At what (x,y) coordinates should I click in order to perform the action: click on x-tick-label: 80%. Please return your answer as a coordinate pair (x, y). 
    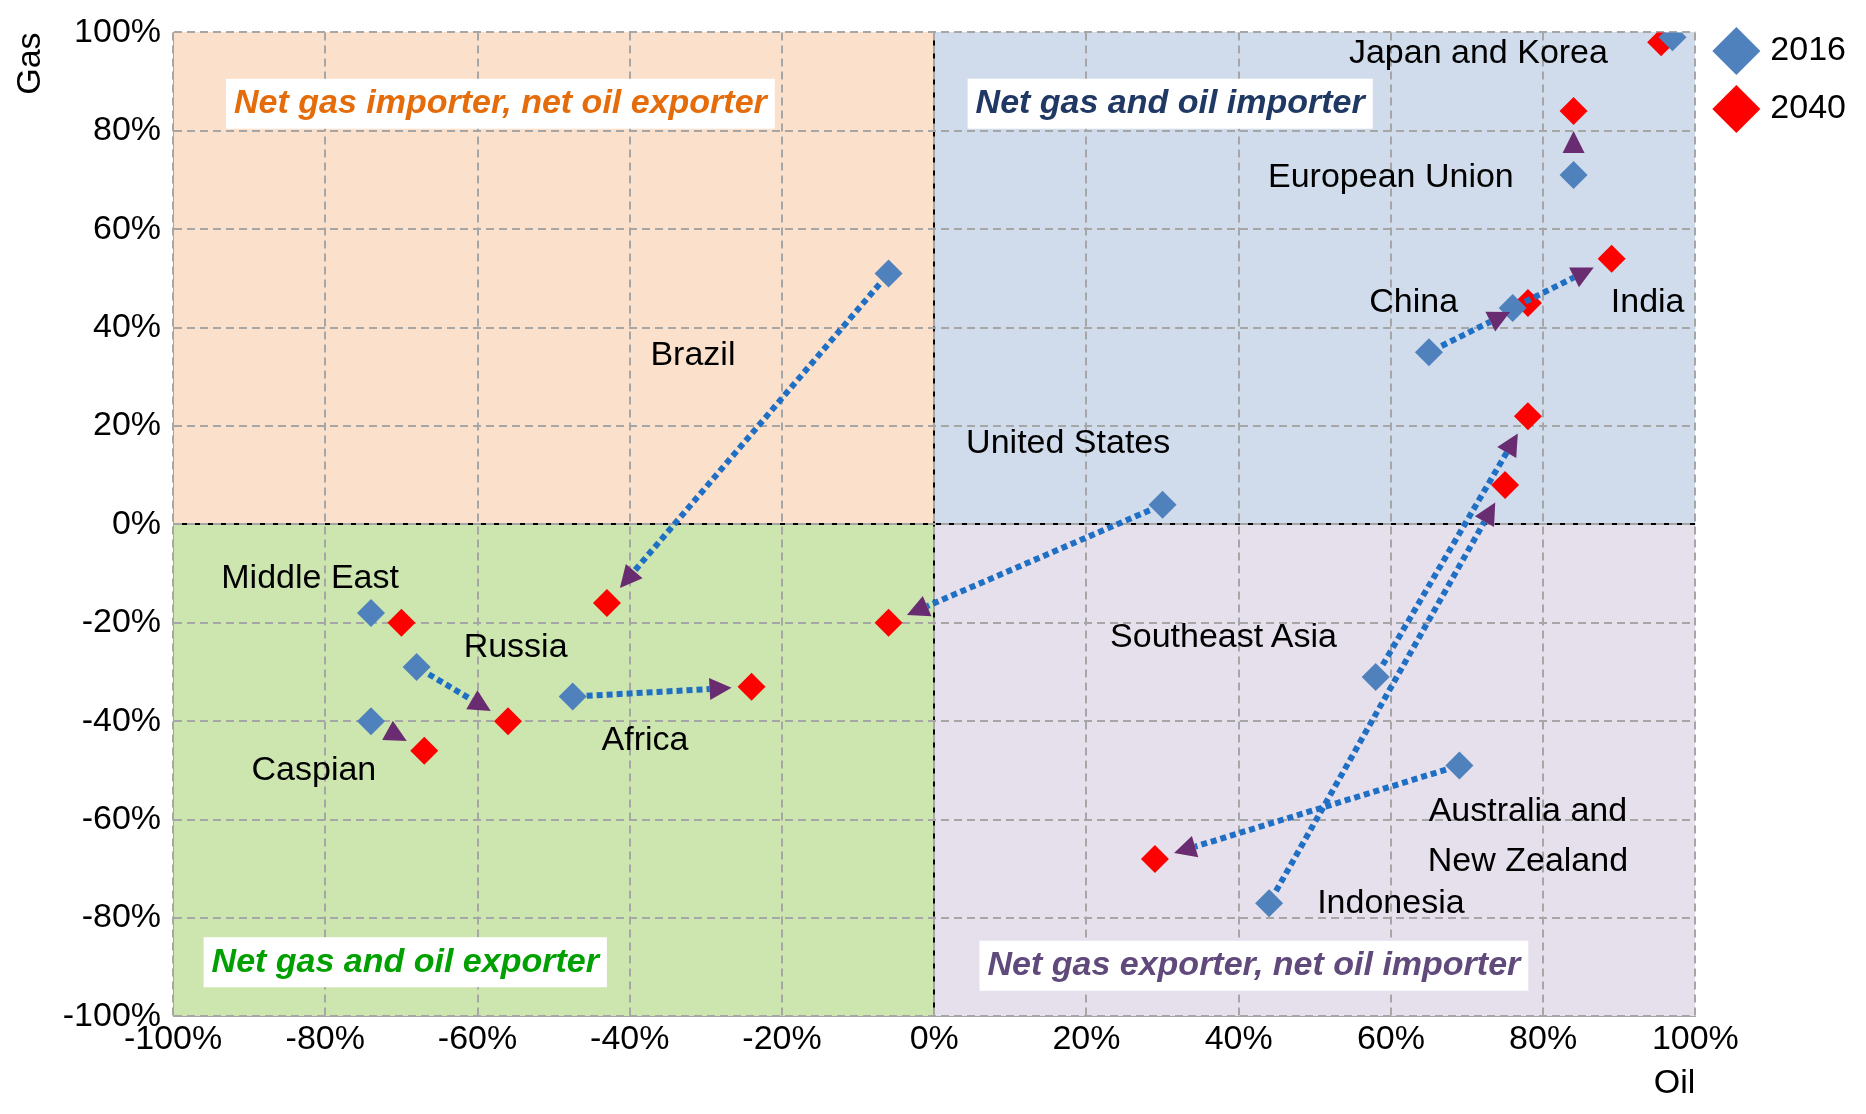
    Looking at the image, I should click on (1543, 1037).